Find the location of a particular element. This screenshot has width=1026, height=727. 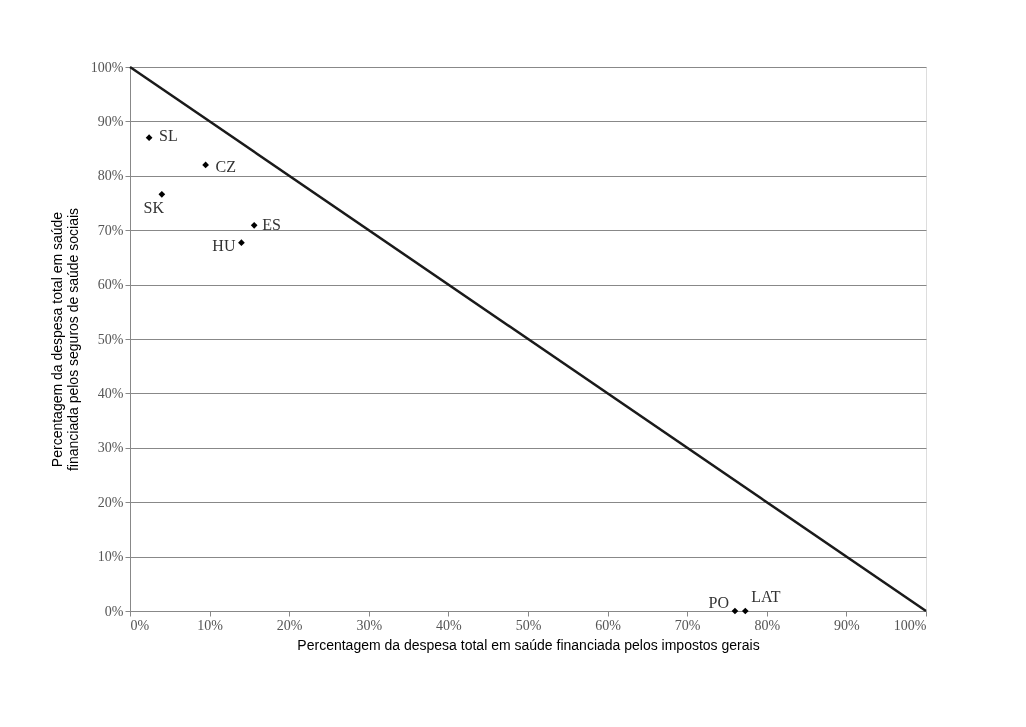

x-tick-label: 90% is located at coordinates (847, 625).